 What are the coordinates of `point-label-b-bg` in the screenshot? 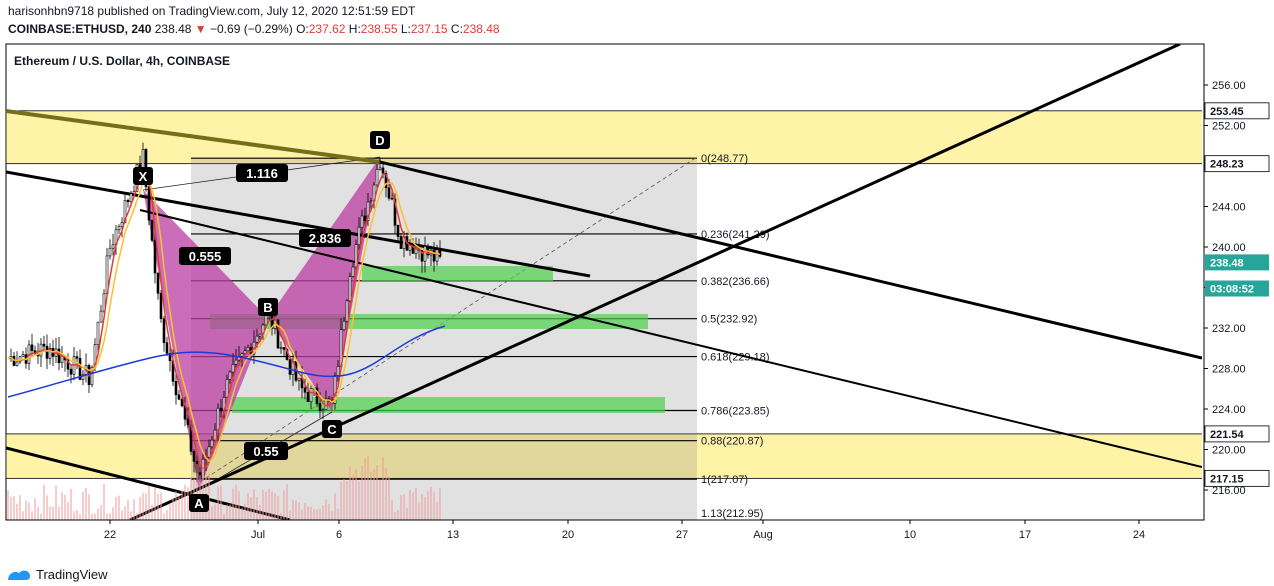 It's located at (268, 307).